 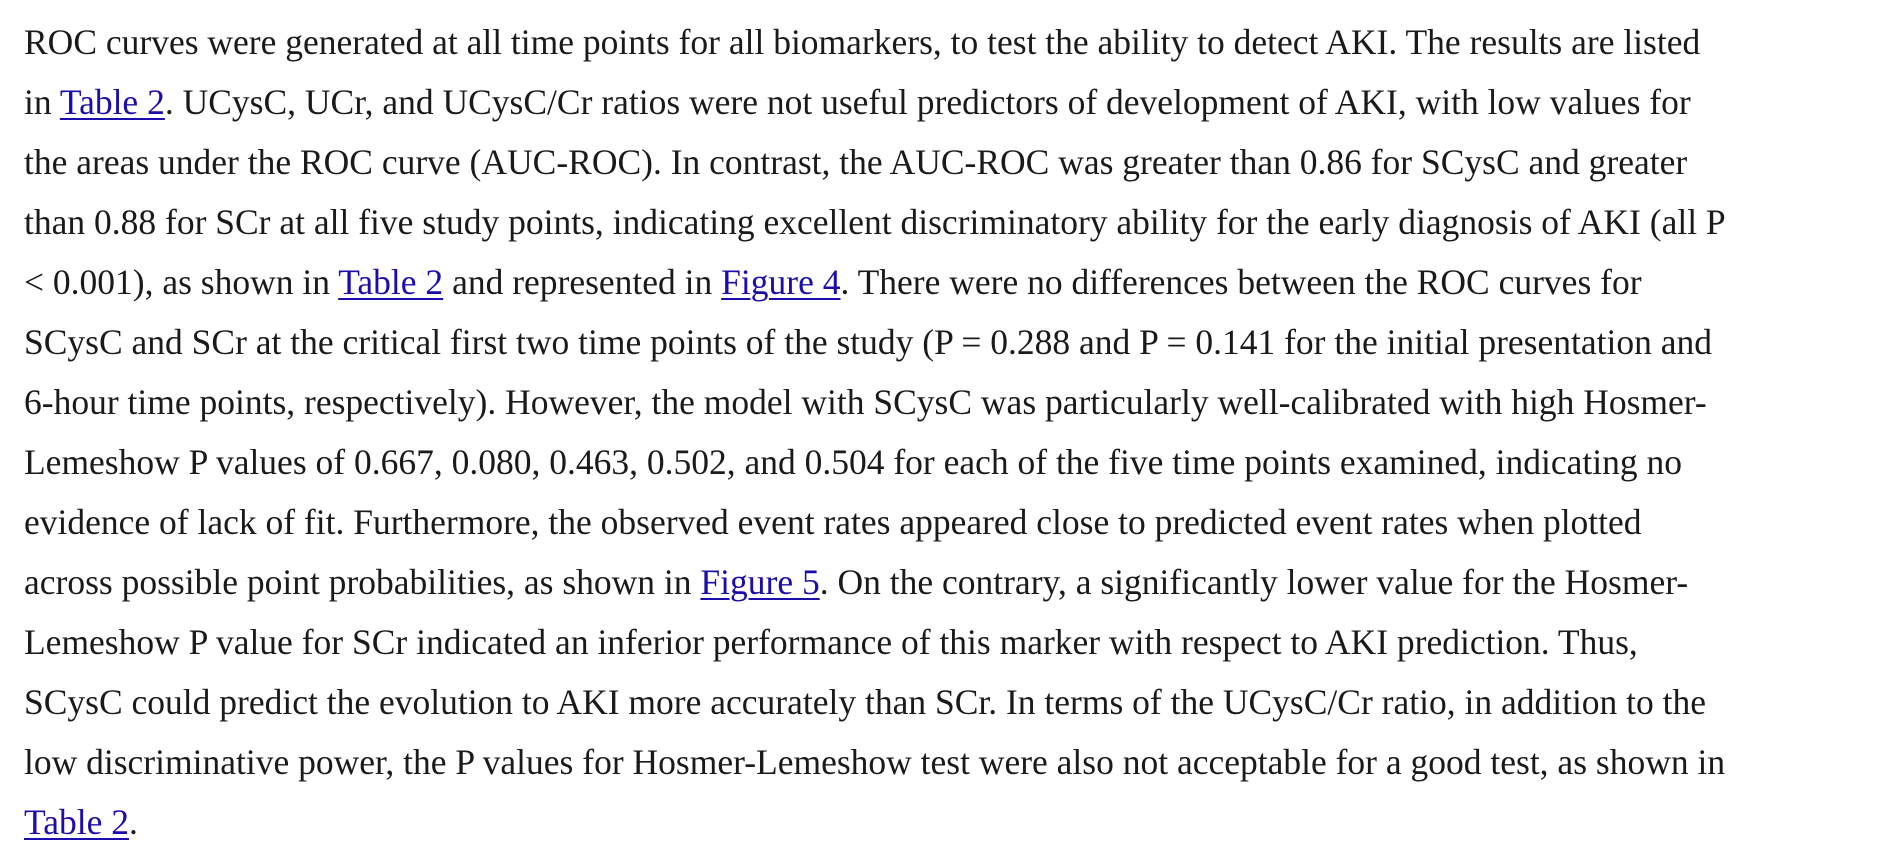 What do you see at coordinates (133, 822) in the screenshot?
I see `text-run: .` at bounding box center [133, 822].